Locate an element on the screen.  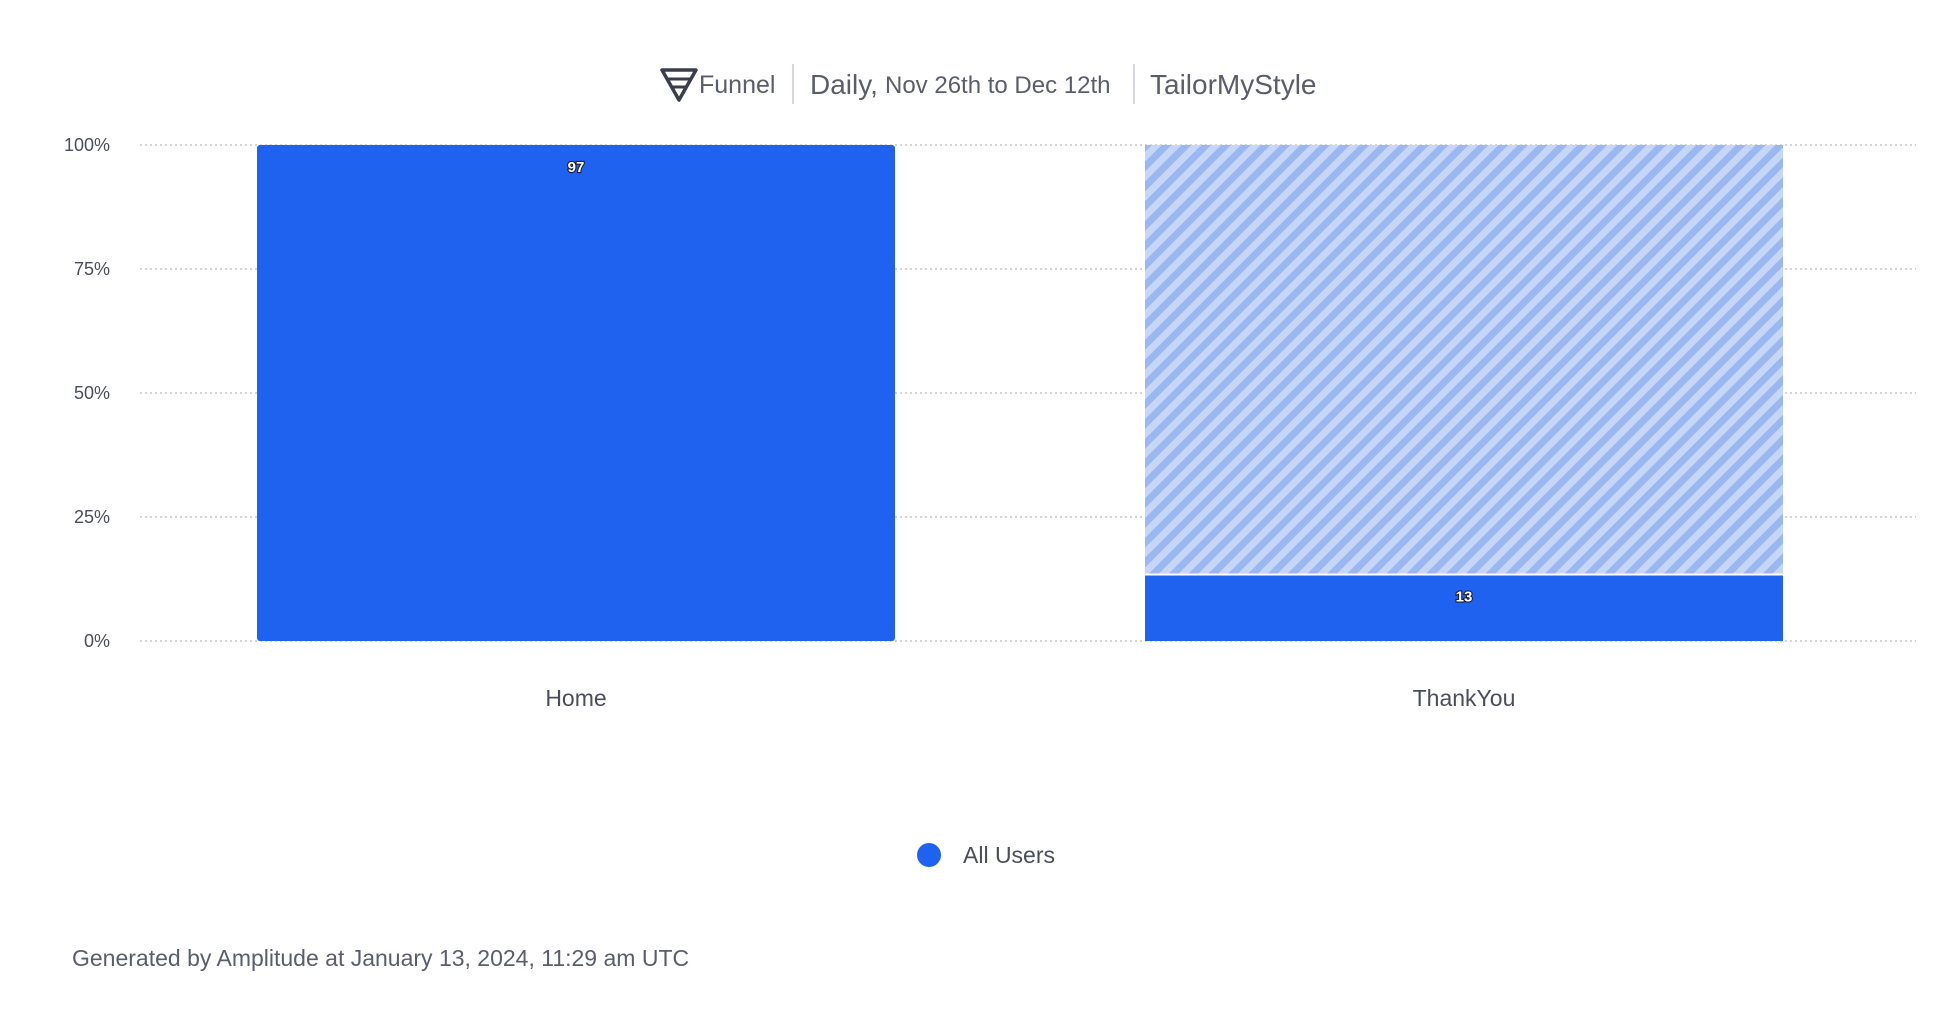
y-tick-label: 100% is located at coordinates (87, 145).